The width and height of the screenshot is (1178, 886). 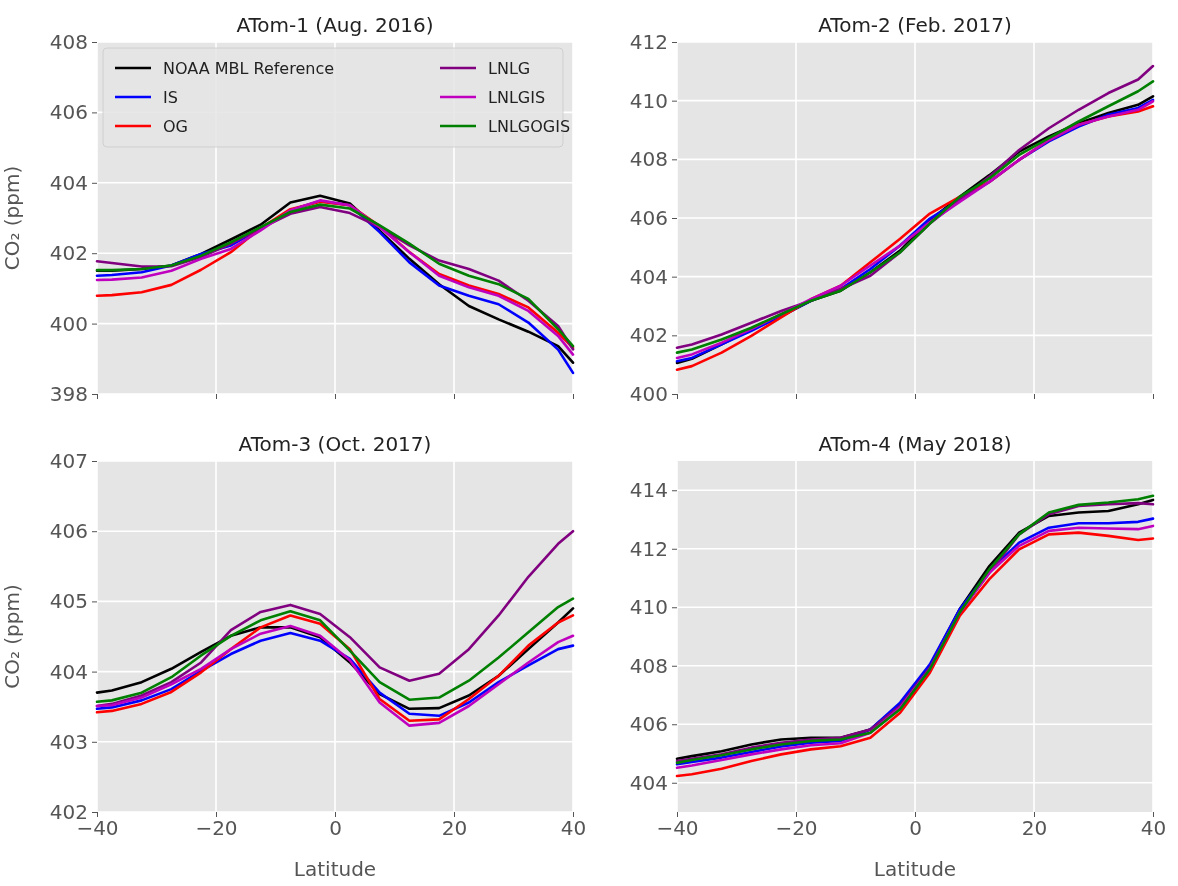 I want to click on y-tick-label: 405, so click(x=68, y=601).